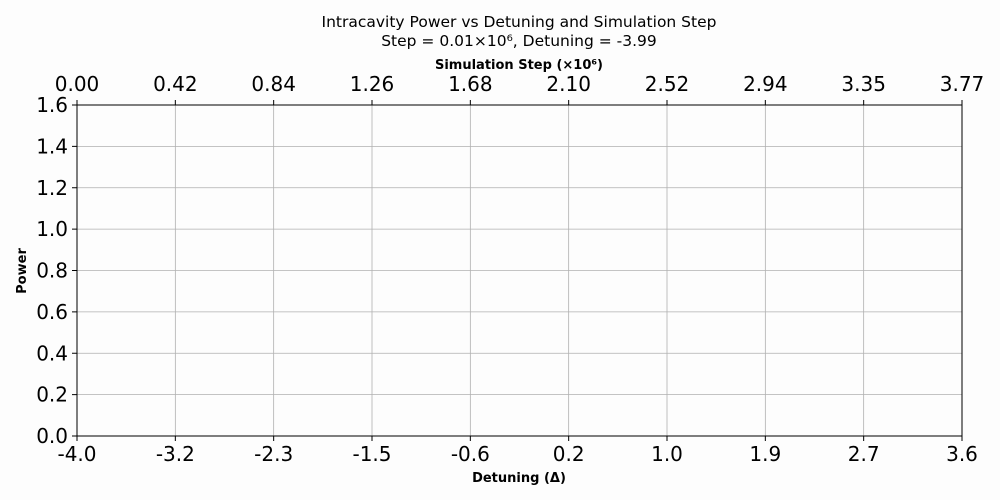  Describe the element at coordinates (519, 65) in the screenshot. I see `top-x-axis-title: Simulation Step (×10⁶)` at that location.